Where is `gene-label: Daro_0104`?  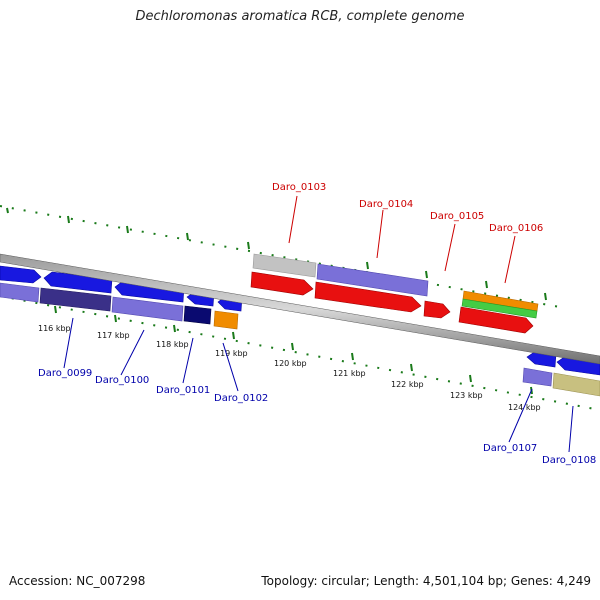
gene-label: Daro_0104 is located at coordinates (386, 204).